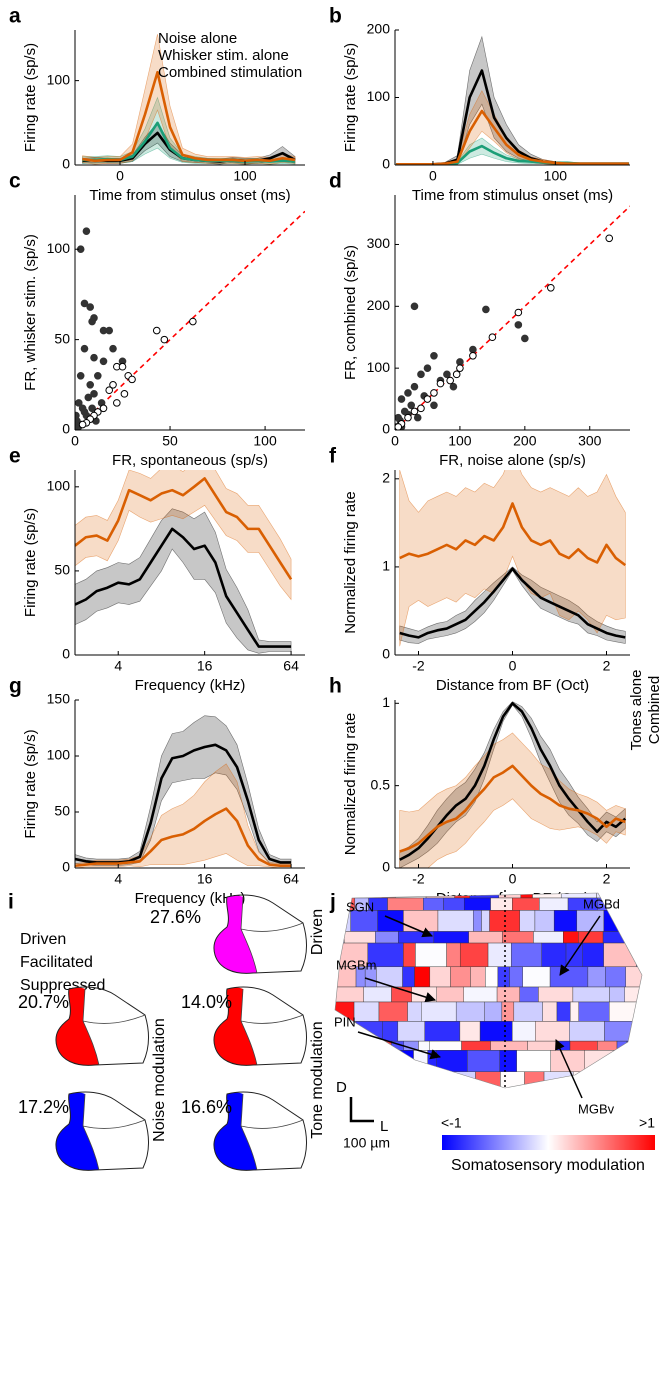  Describe the element at coordinates (335, 686) in the screenshot. I see `panel-label: h` at that location.